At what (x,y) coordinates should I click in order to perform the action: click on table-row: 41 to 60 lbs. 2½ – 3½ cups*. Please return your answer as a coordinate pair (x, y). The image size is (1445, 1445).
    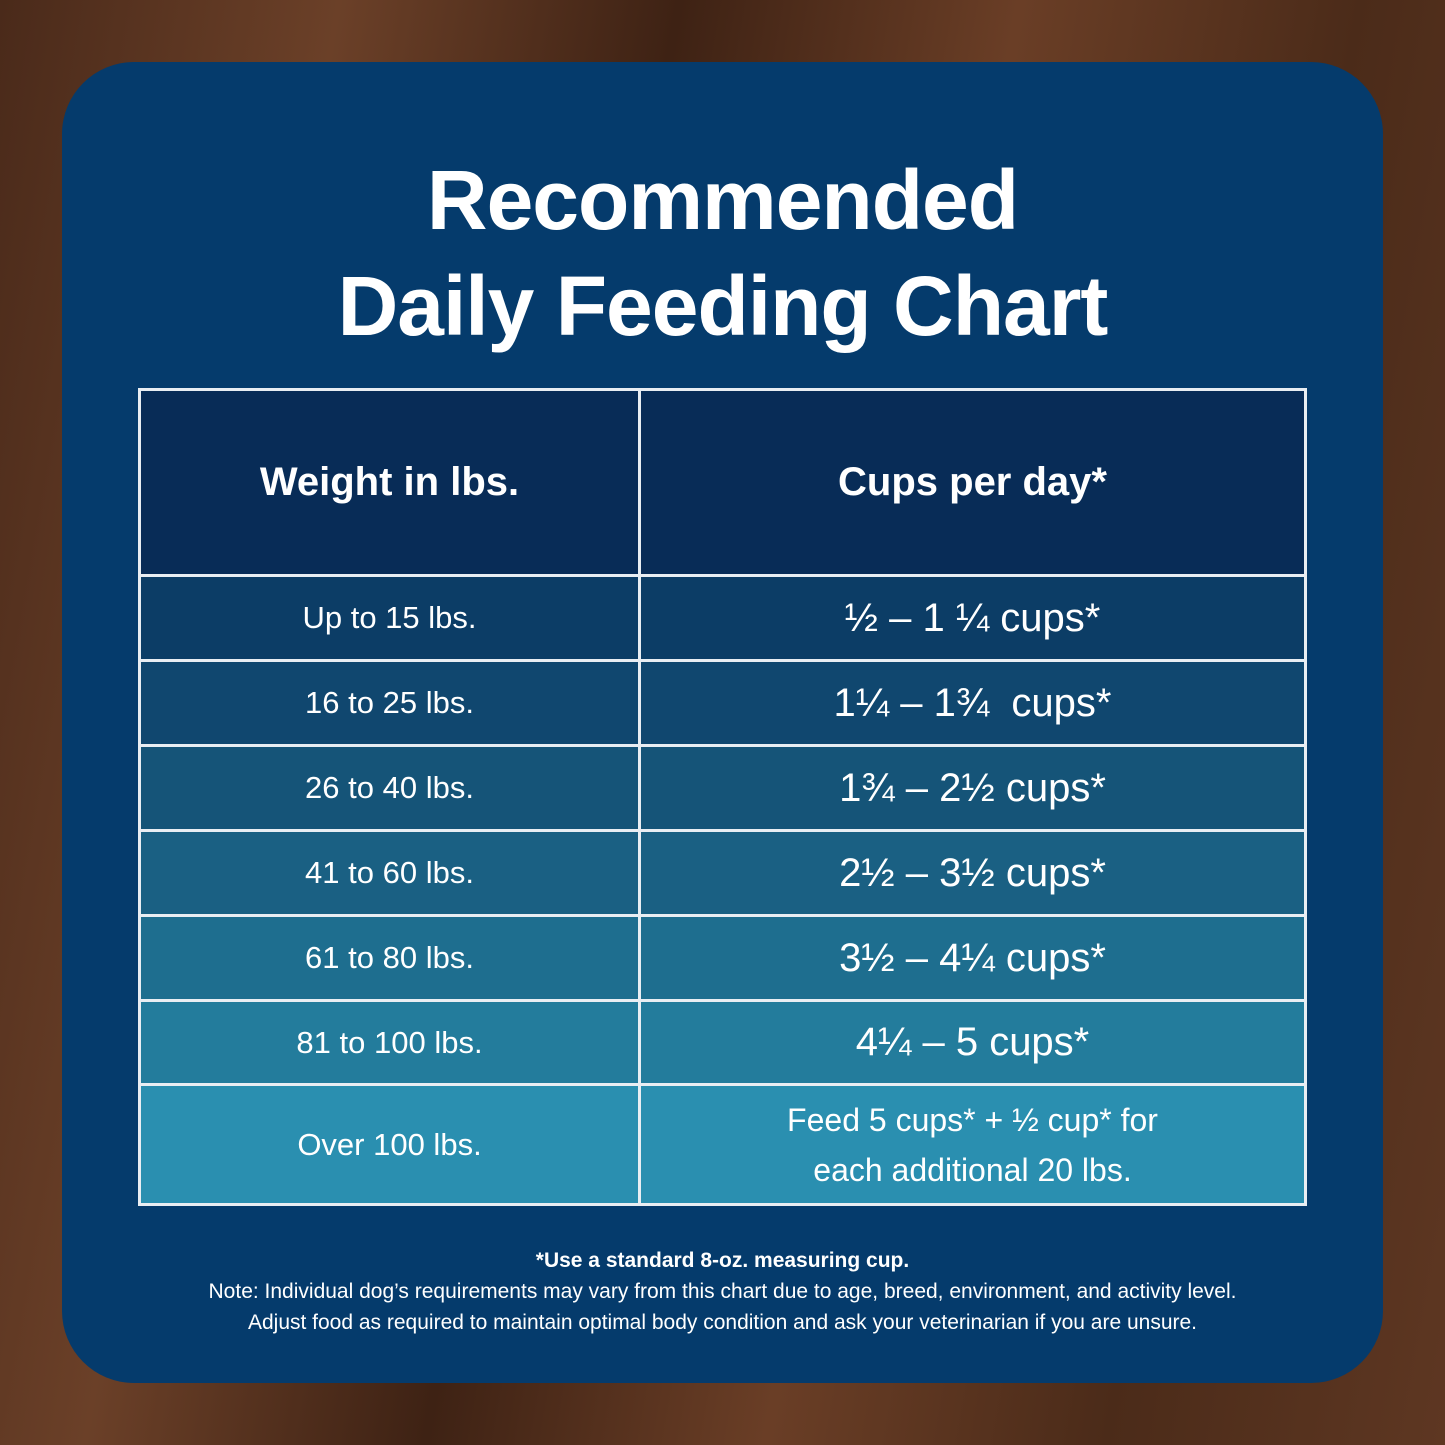
    Looking at the image, I should click on (722, 873).